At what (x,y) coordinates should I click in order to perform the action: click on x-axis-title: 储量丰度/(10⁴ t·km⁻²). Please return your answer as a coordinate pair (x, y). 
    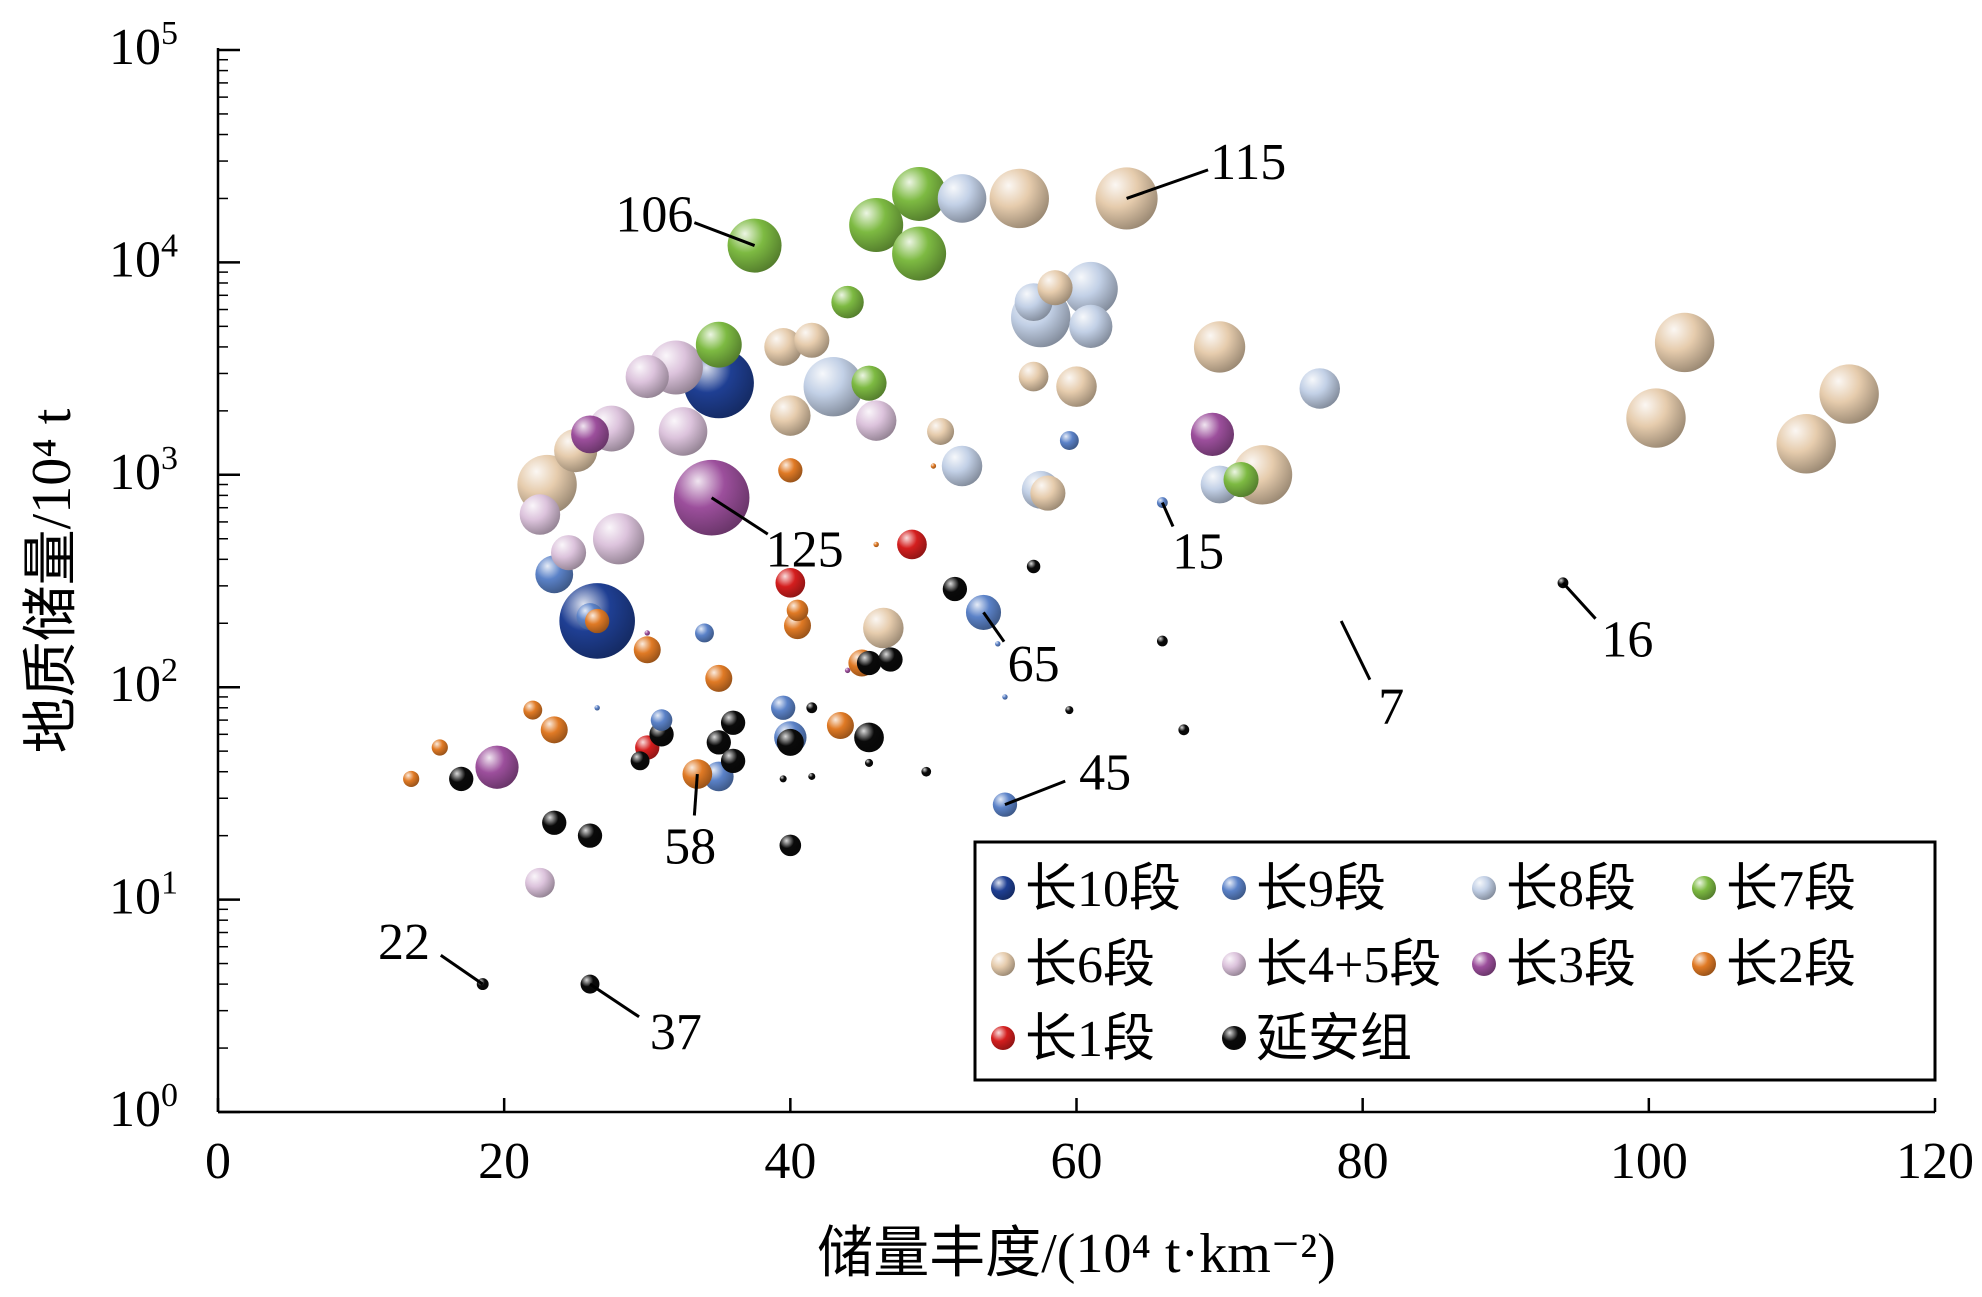
    Looking at the image, I should click on (1076, 1254).